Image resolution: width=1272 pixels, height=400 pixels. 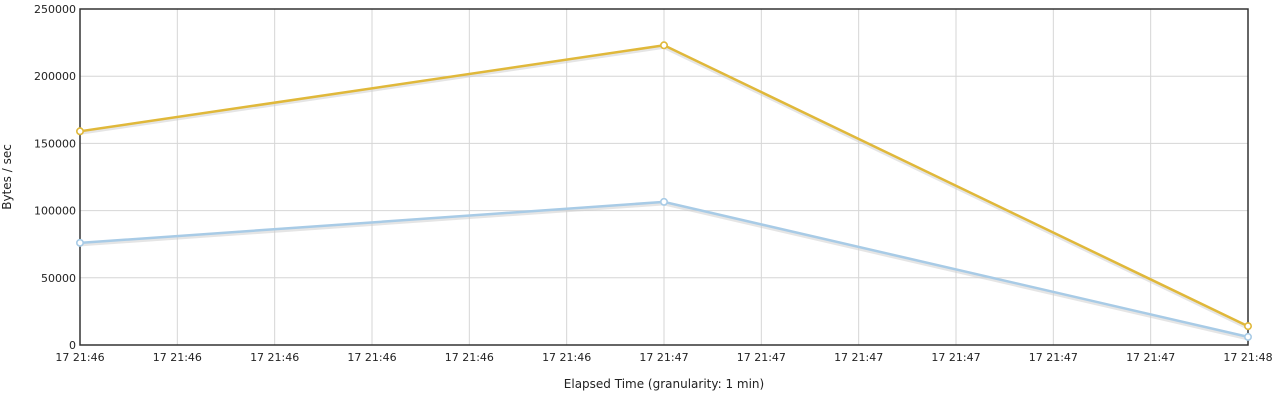 I want to click on x-axis-title: Elapsed Time (granularity: 1 min), so click(x=664, y=384).